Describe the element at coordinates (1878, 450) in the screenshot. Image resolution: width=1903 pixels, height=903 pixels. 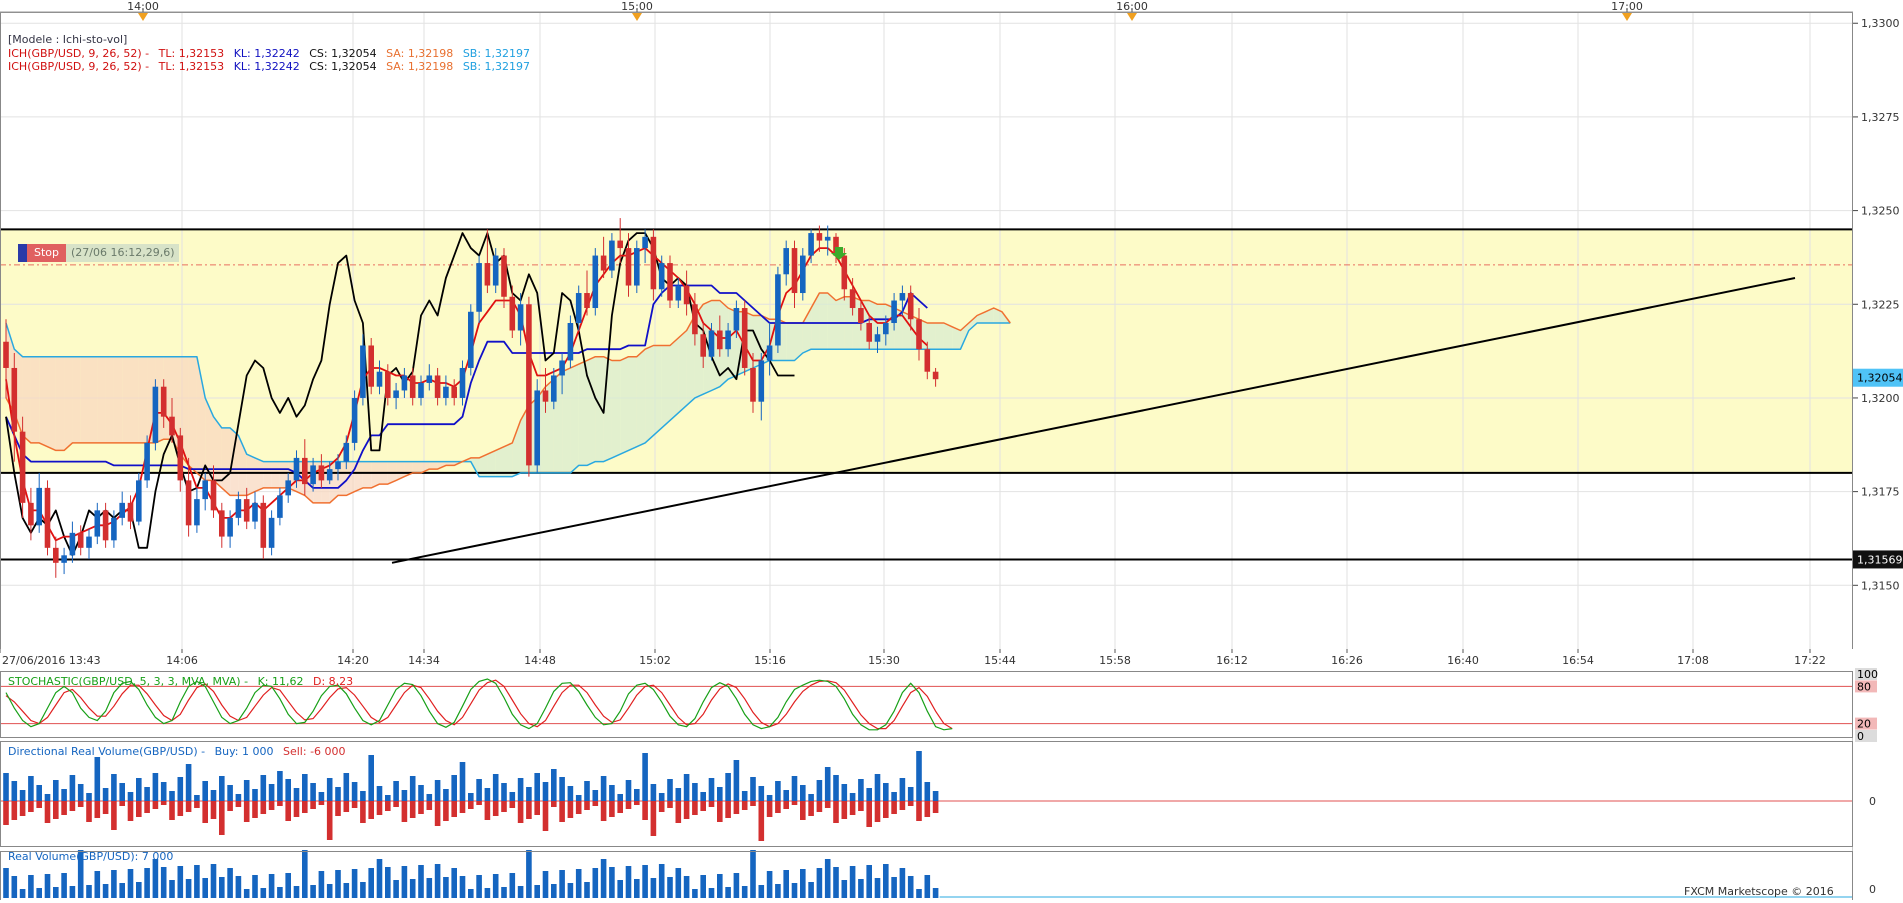
I see `axis-bg` at that location.